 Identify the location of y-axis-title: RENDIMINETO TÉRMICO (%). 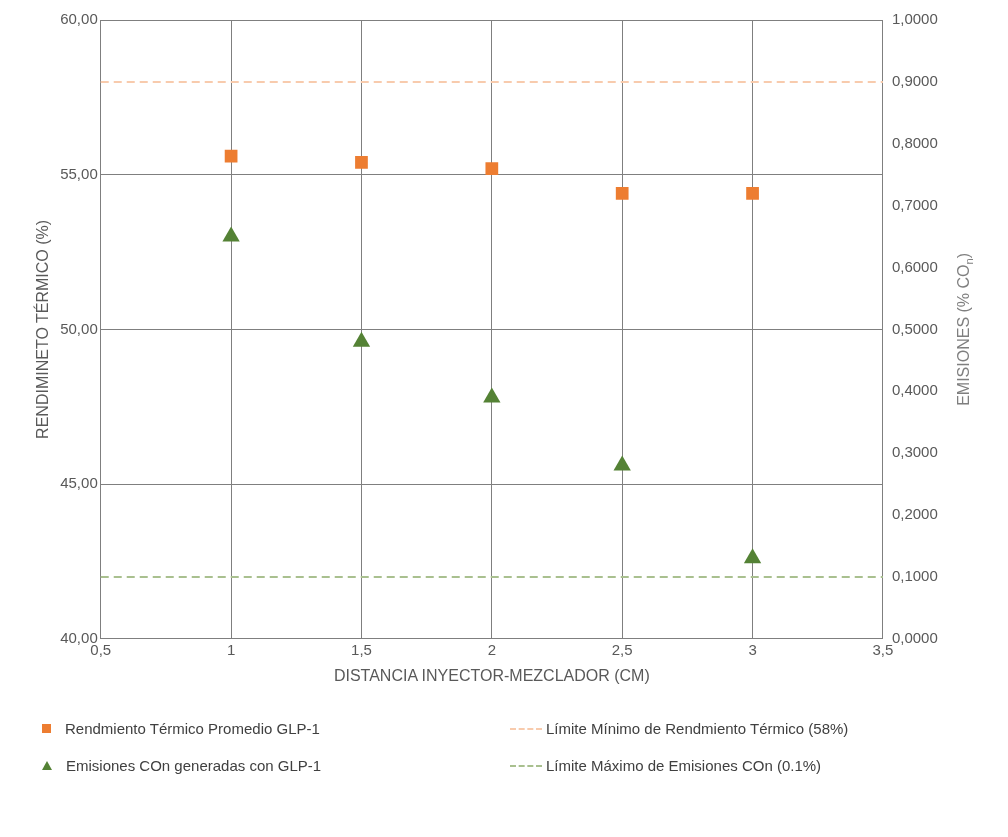
(42, 329).